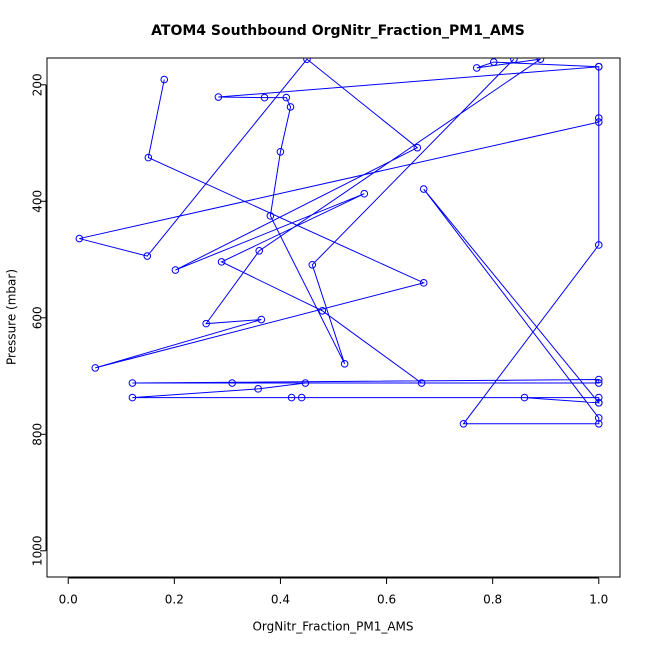  I want to click on y-axis-label: Pressure (mbar), so click(12, 317).